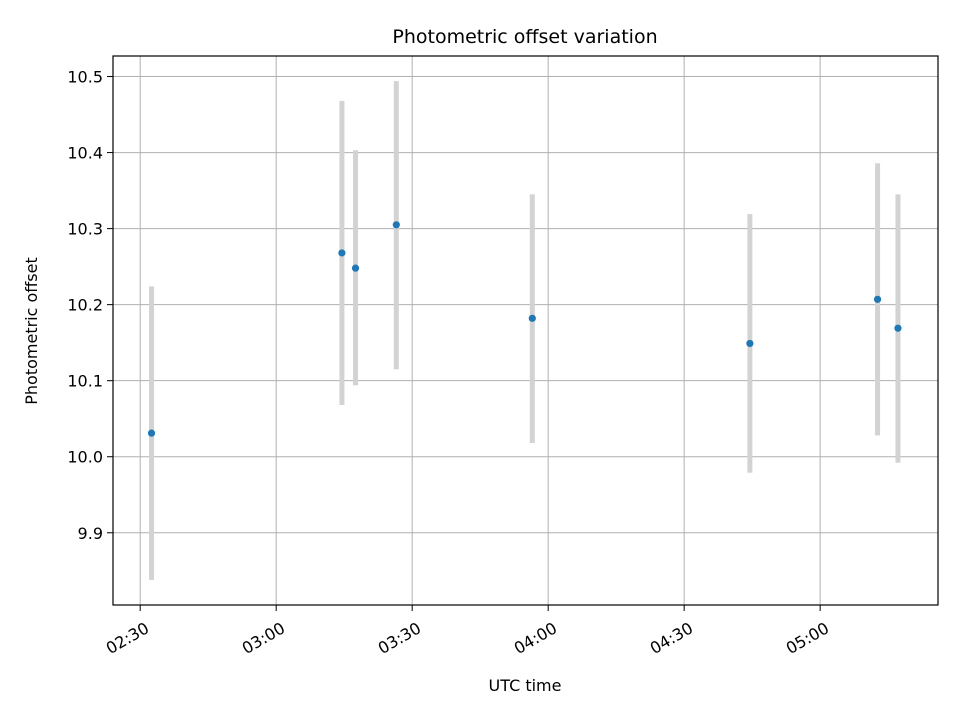 The height and width of the screenshot is (720, 960). I want to click on chart-title: Photometric offset variation, so click(524, 37).